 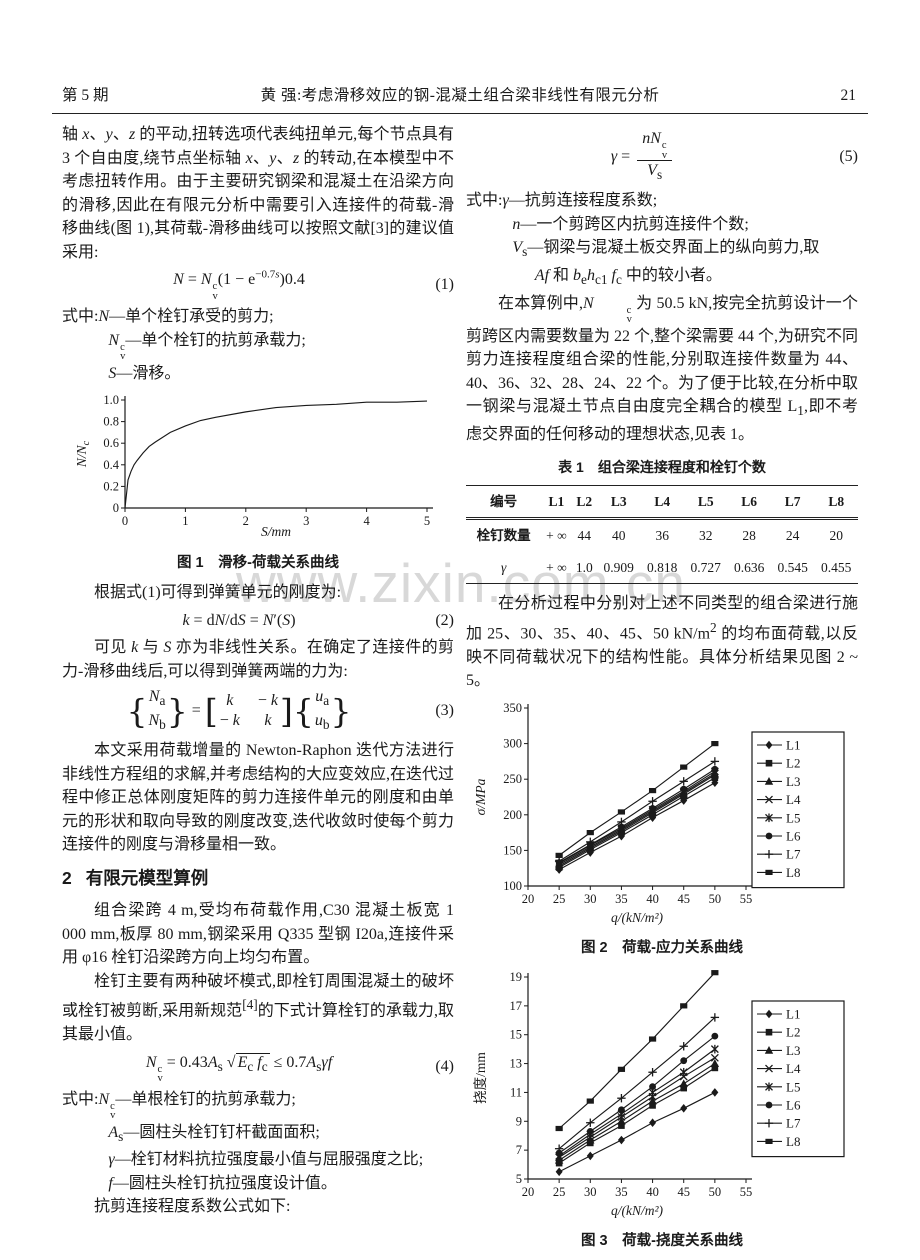 What do you see at coordinates (630, 224) in the screenshot?
I see `where-line: n—一个剪跨区内抗剪连接件个数;` at bounding box center [630, 224].